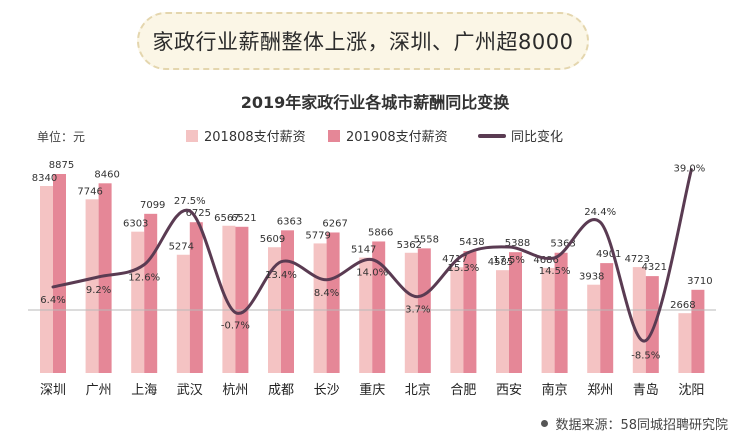 This screenshot has height=442, width=750. I want to click on bar-label-2019-11: 5363, so click(562, 244).